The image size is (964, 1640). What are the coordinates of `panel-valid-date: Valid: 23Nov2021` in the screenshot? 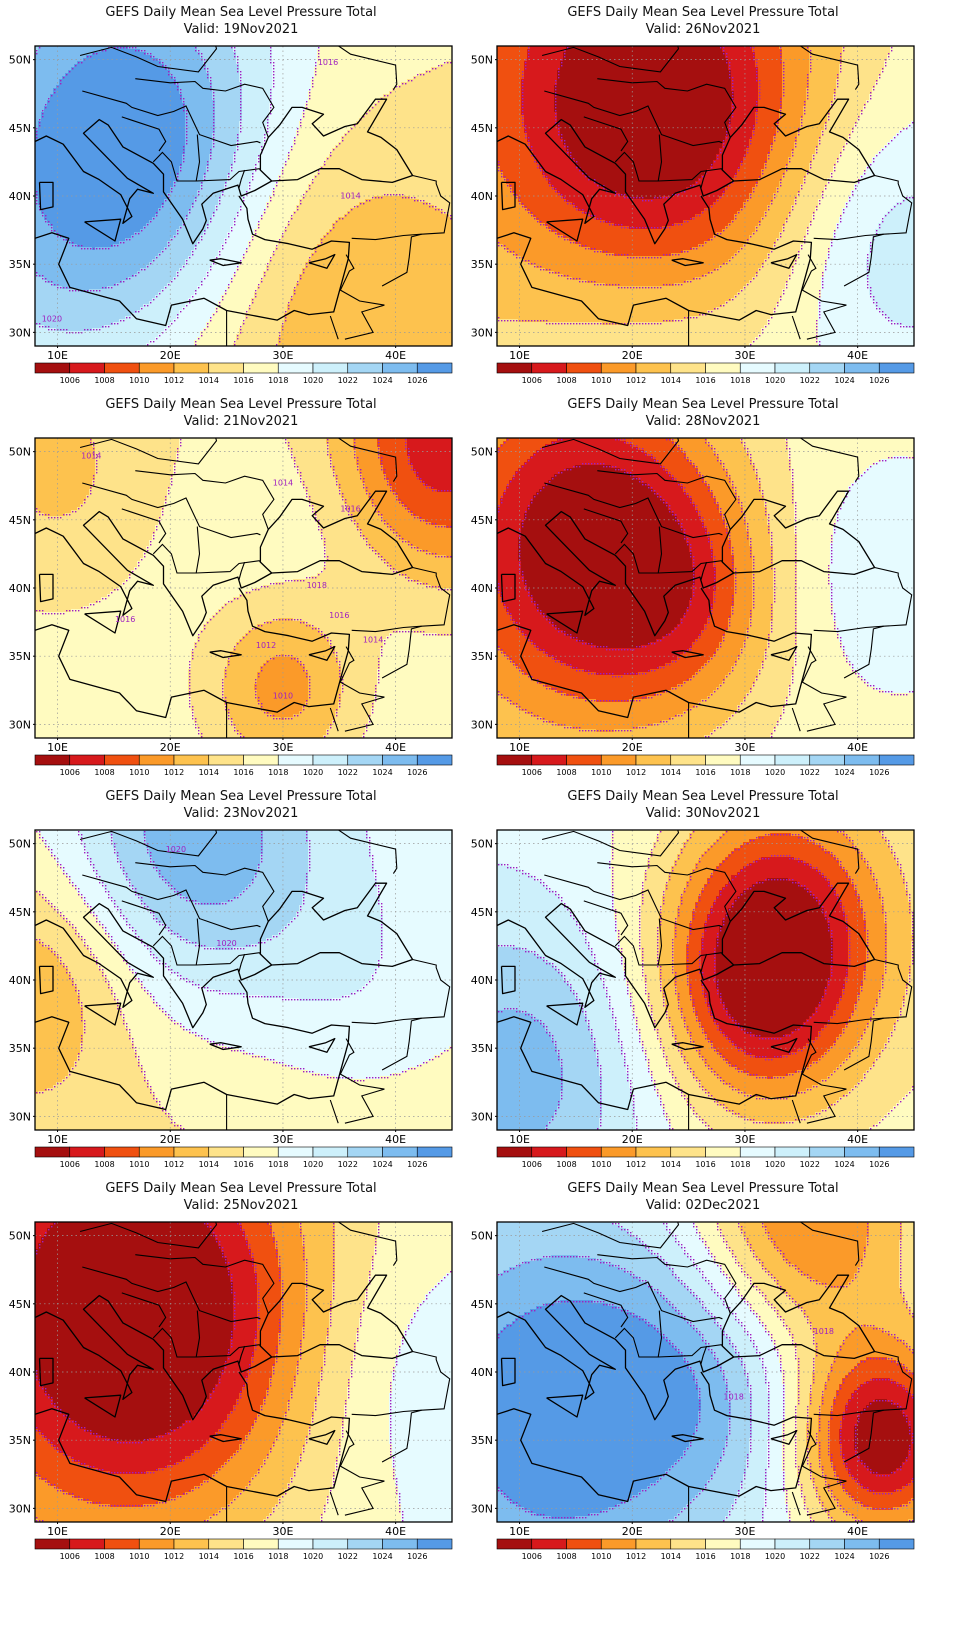 It's located at (241, 813).